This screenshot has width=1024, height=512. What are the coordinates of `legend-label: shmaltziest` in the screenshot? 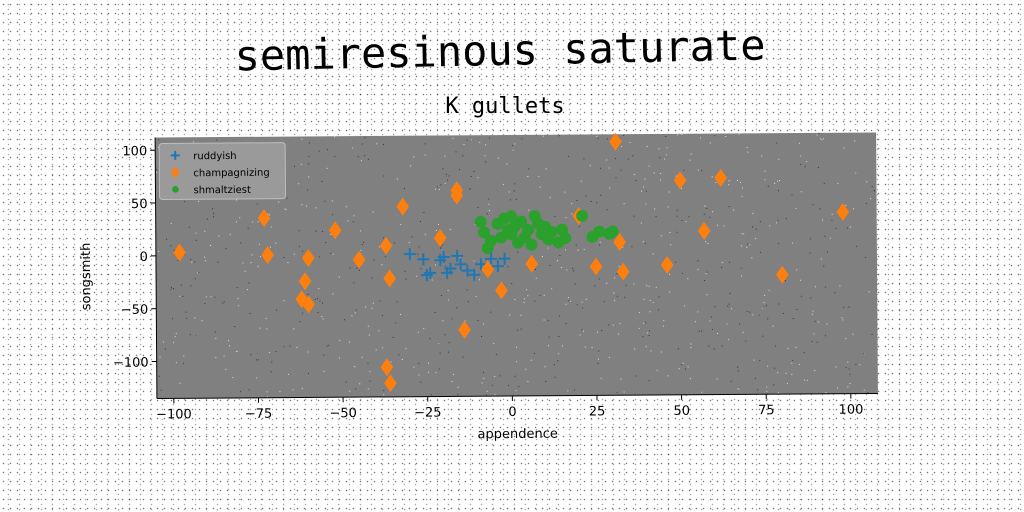 It's located at (222, 190).